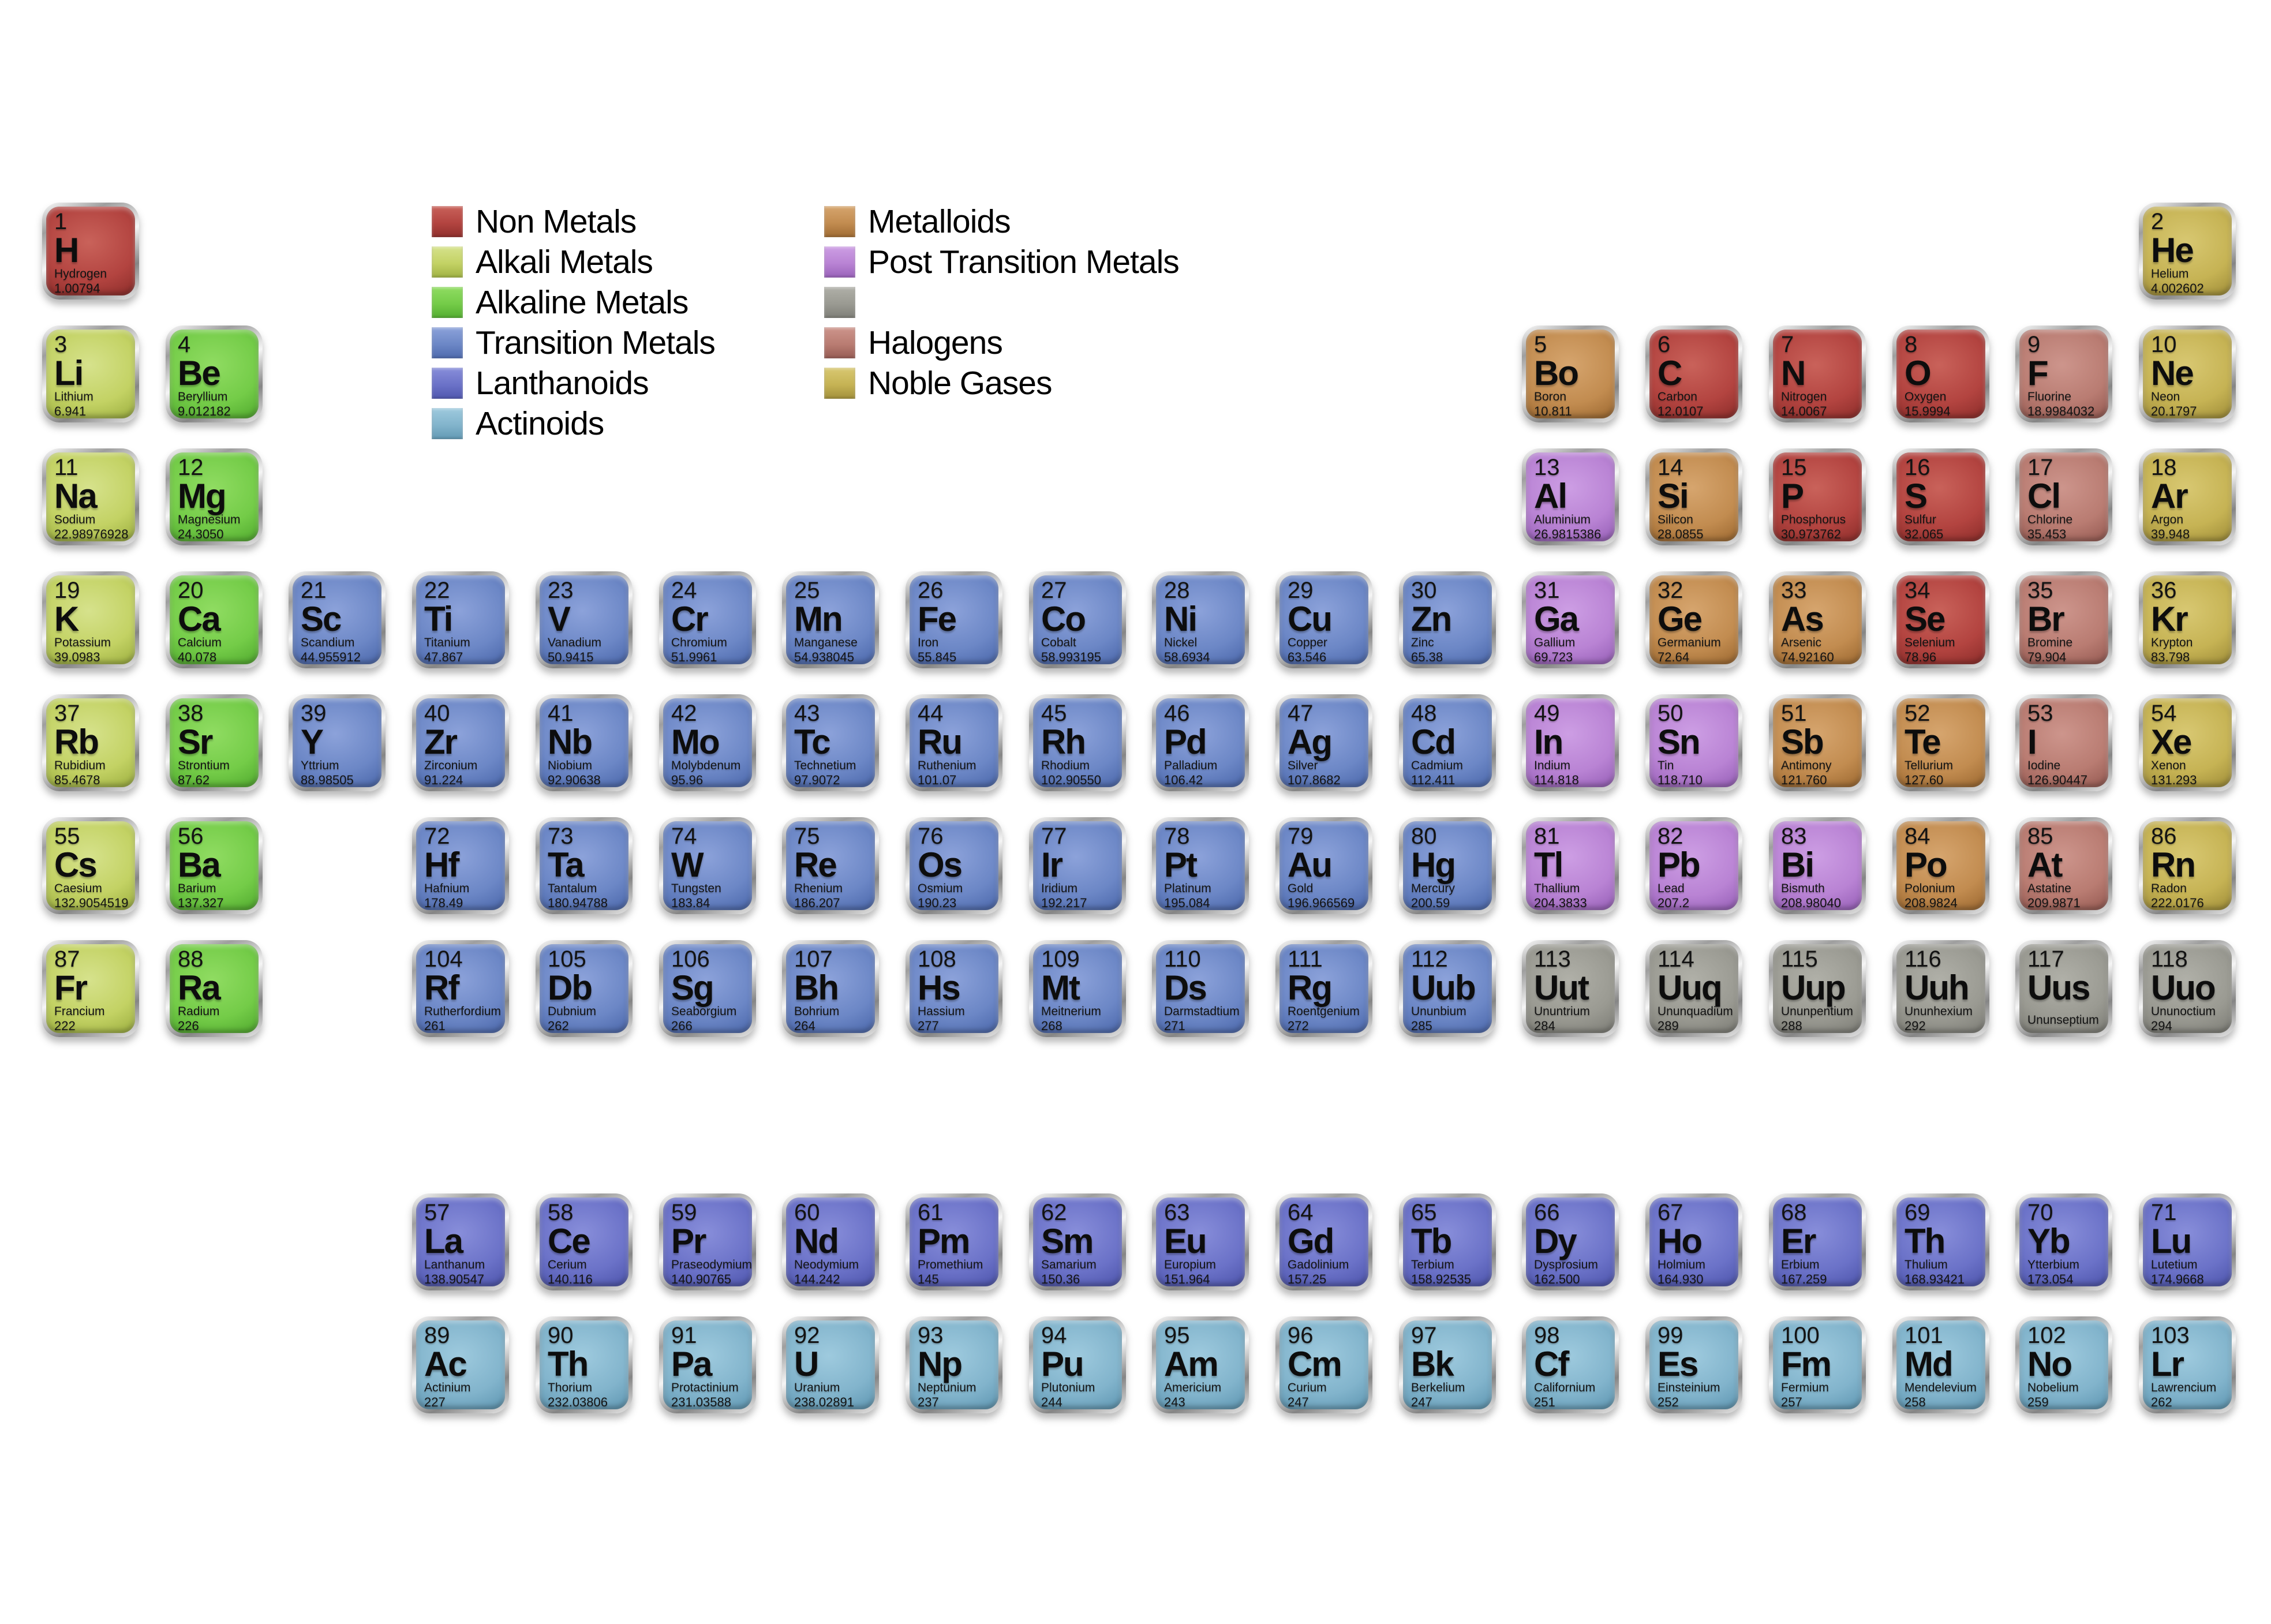 The width and height of the screenshot is (2271, 1624). I want to click on element-name: Potassium, so click(82, 642).